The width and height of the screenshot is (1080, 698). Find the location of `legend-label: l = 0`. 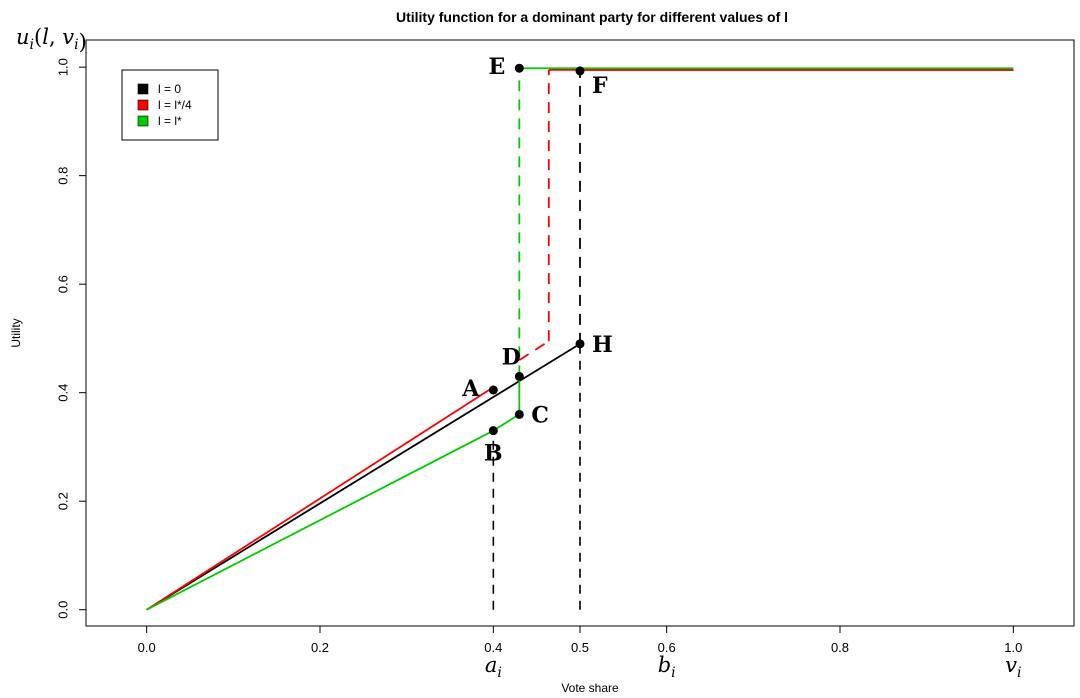

legend-label: l = 0 is located at coordinates (169, 89).